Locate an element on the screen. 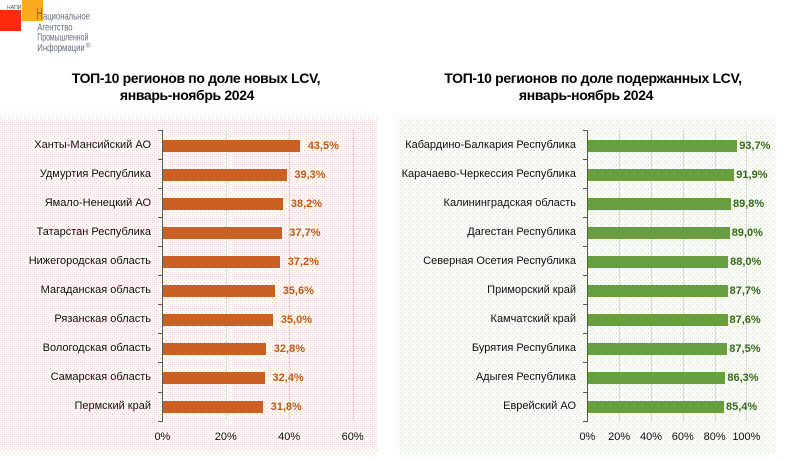 The height and width of the screenshot is (461, 800). svg-text: НАПИ is located at coordinates (14, 8).